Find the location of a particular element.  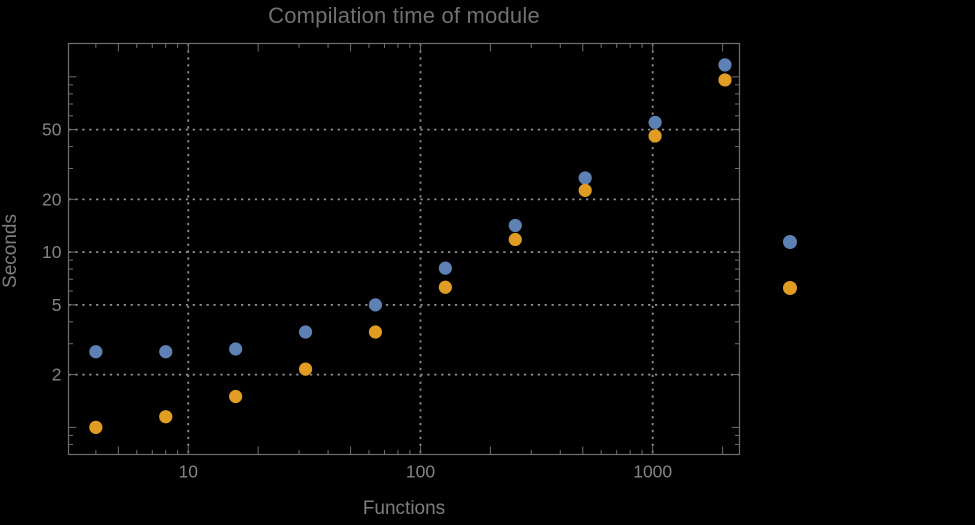

y-tick-label: 5 is located at coordinates (57, 305).